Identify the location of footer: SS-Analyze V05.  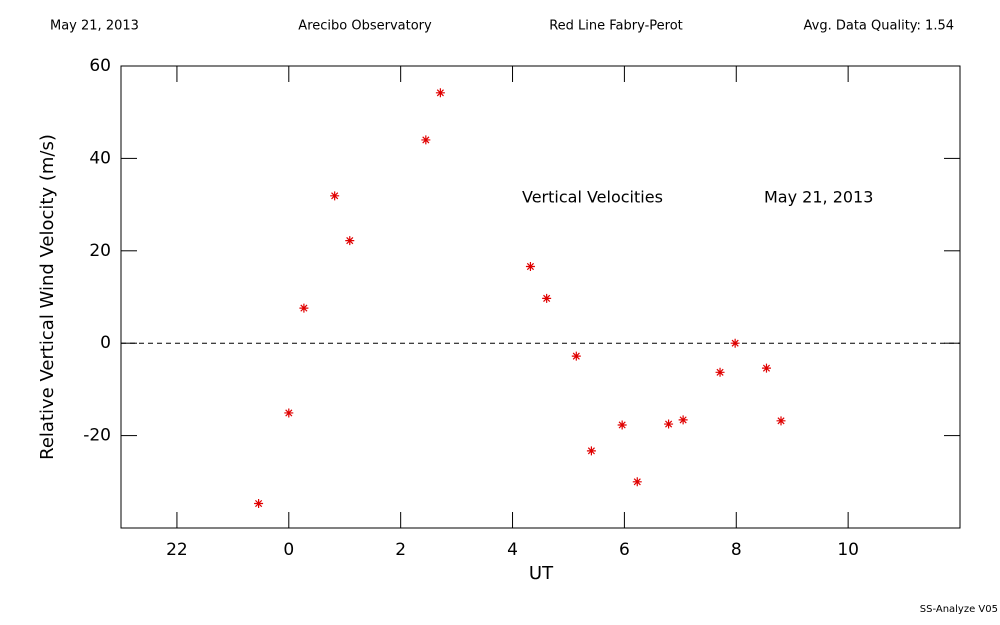
(959, 609).